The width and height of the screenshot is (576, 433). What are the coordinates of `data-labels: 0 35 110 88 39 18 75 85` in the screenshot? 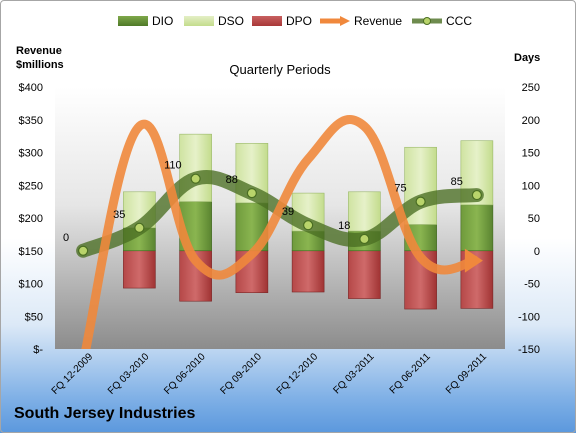 It's located at (263, 202).